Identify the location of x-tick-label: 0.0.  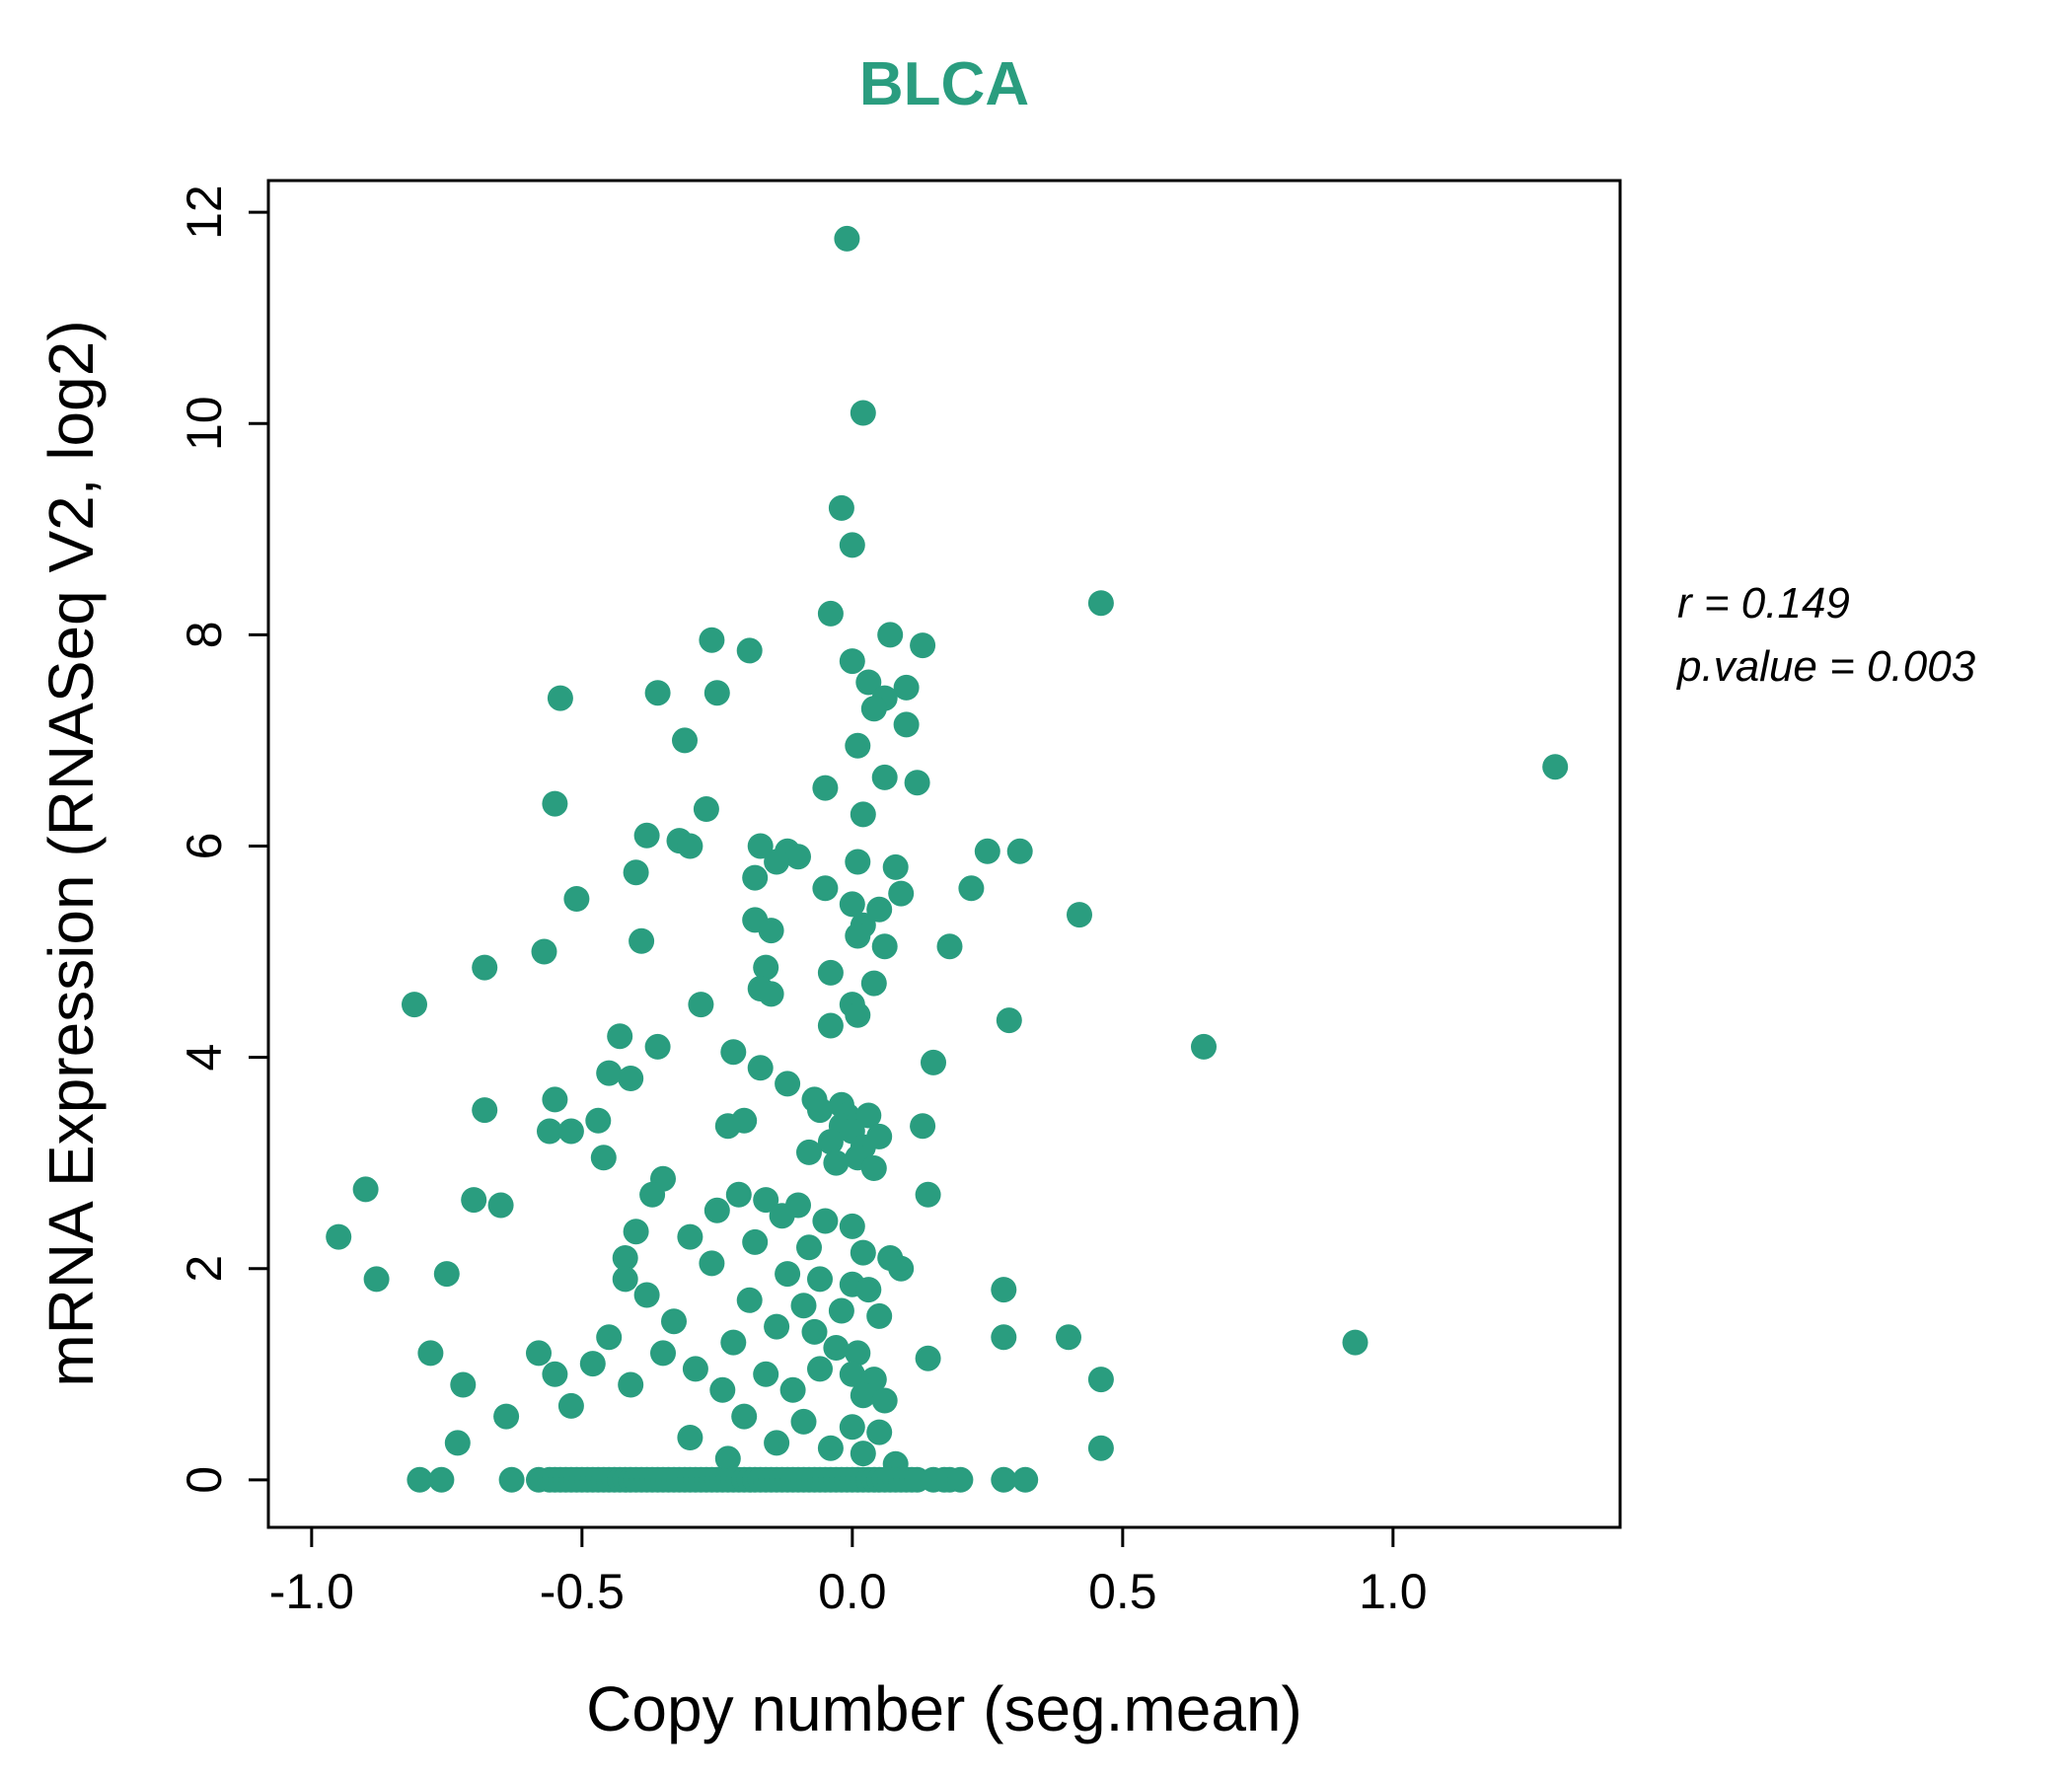
(853, 1592).